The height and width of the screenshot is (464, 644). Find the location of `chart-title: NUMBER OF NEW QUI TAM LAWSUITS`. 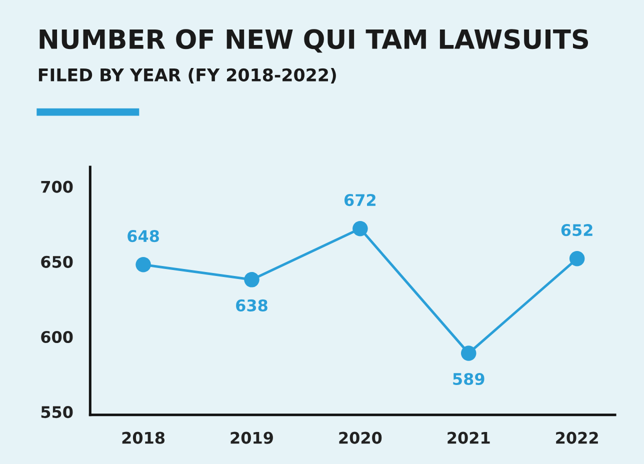

chart-title: NUMBER OF NEW QUI TAM LAWSUITS is located at coordinates (314, 41).